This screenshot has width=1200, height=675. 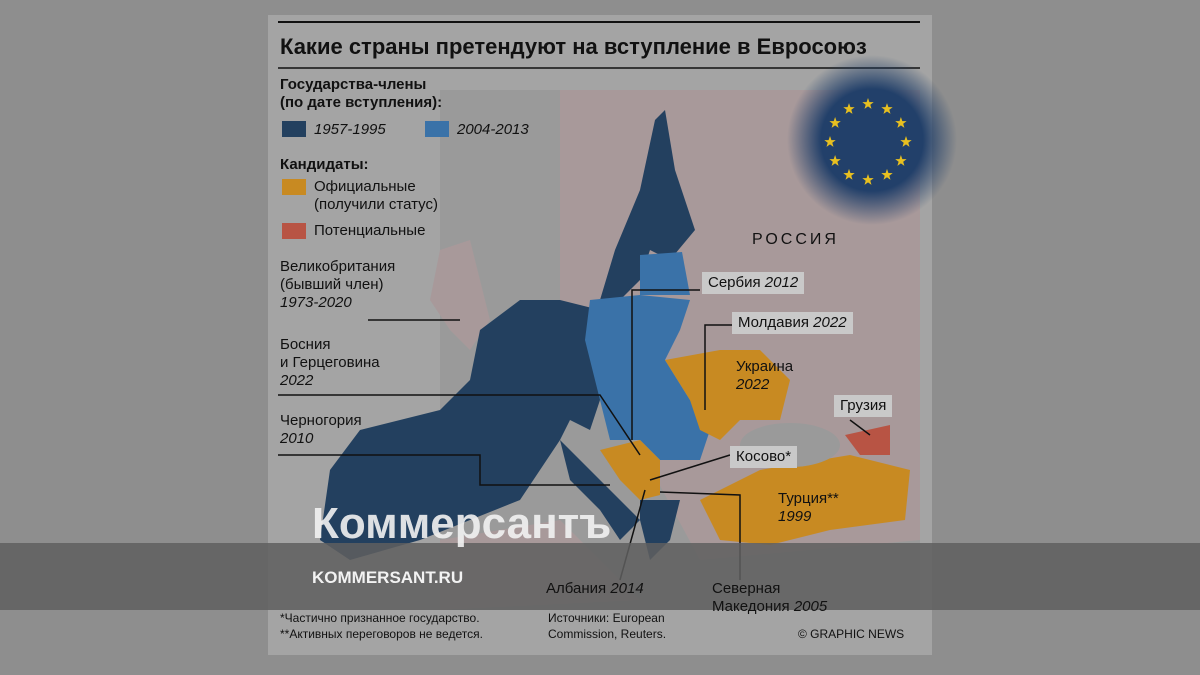 What do you see at coordinates (370, 230) in the screenshot?
I see `legend-item: Потенциальные` at bounding box center [370, 230].